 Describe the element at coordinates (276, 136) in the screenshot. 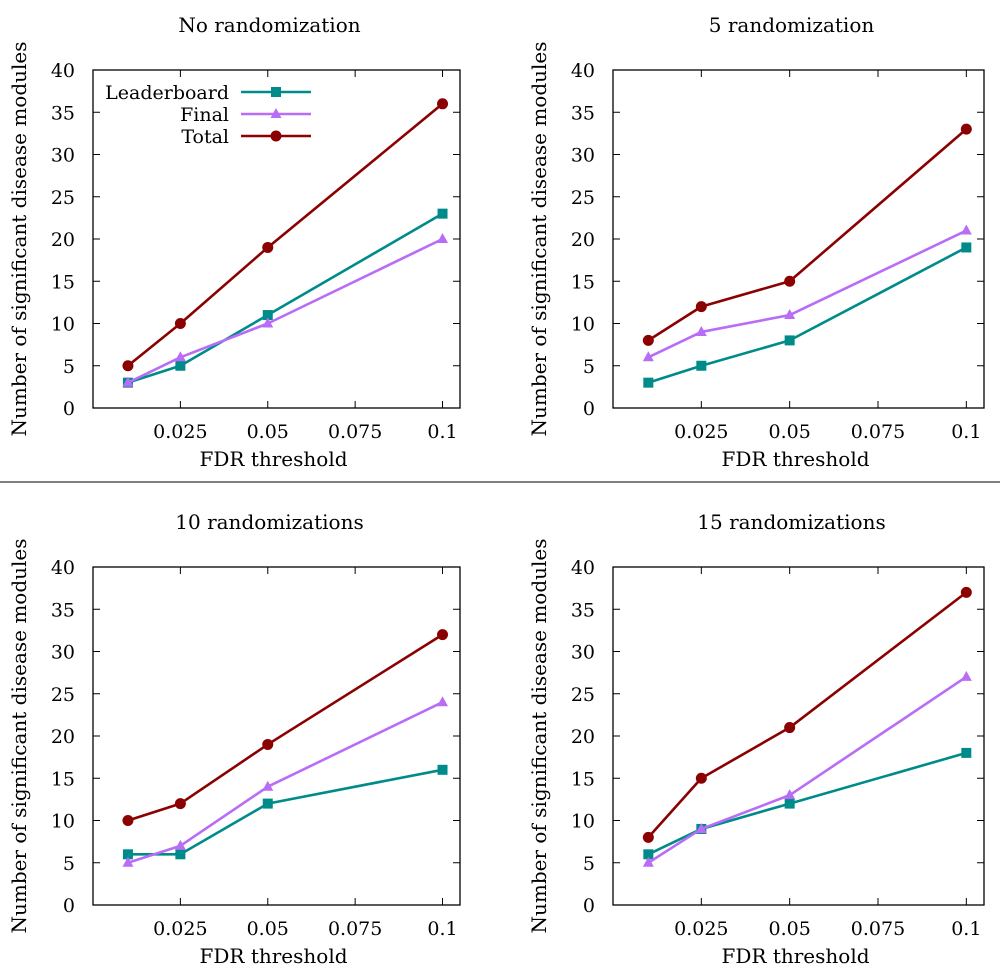

I see `legend-marker-total` at that location.